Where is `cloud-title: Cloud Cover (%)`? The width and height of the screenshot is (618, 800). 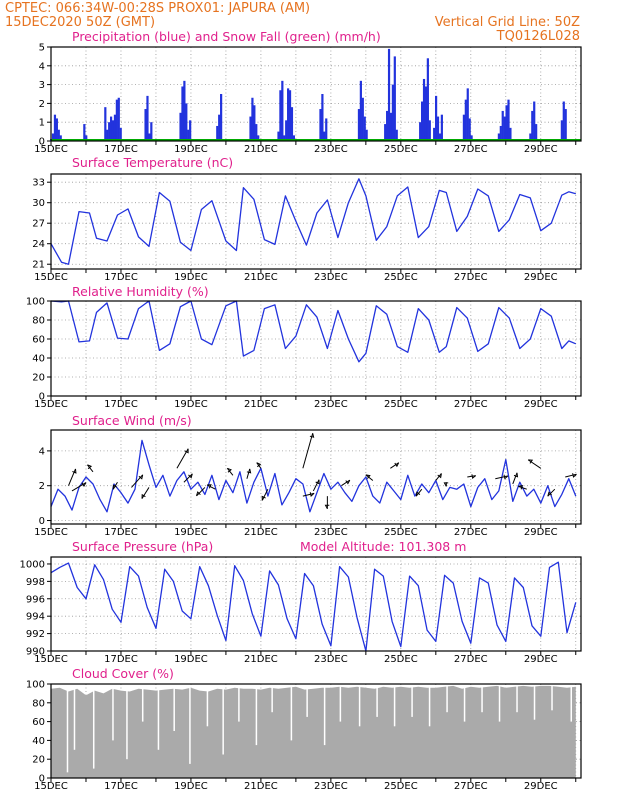 cloud-title: Cloud Cover (%) is located at coordinates (123, 673).